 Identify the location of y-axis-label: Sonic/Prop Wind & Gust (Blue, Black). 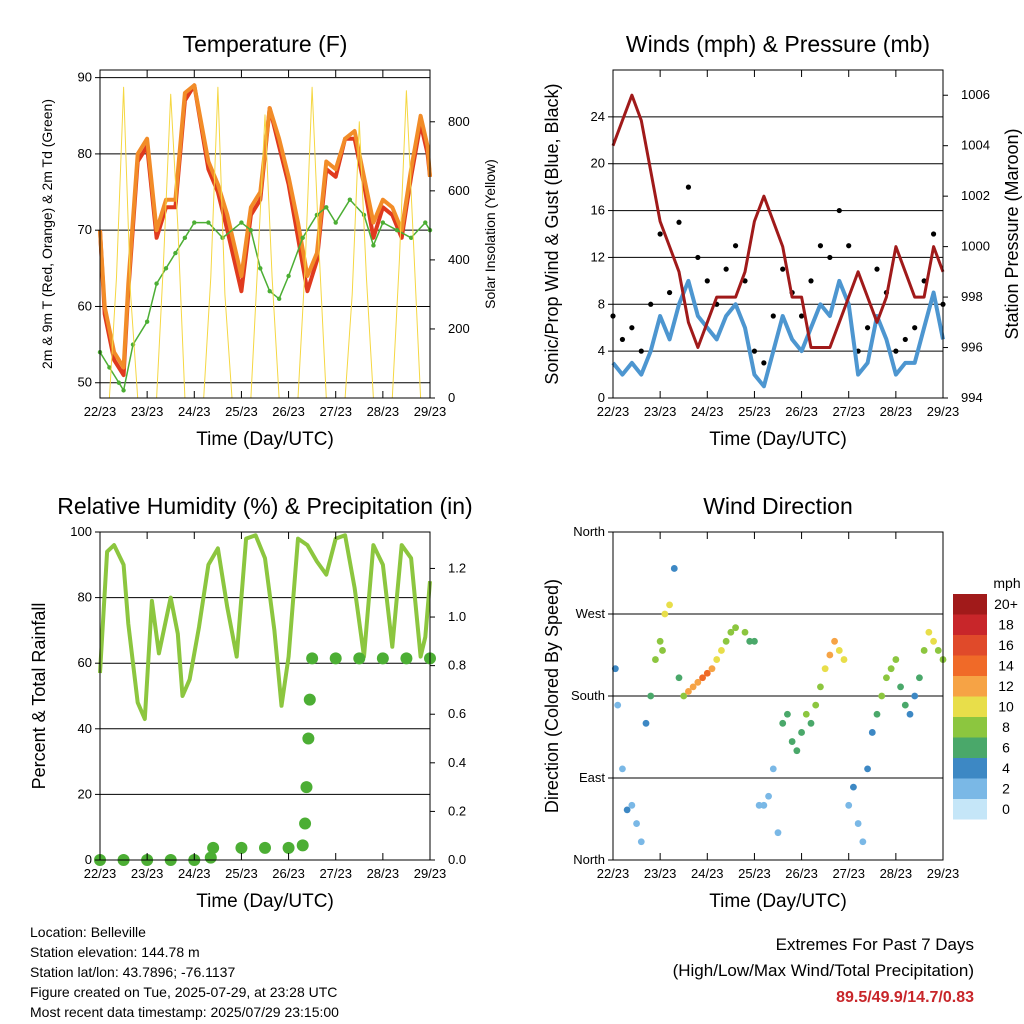
(552, 233).